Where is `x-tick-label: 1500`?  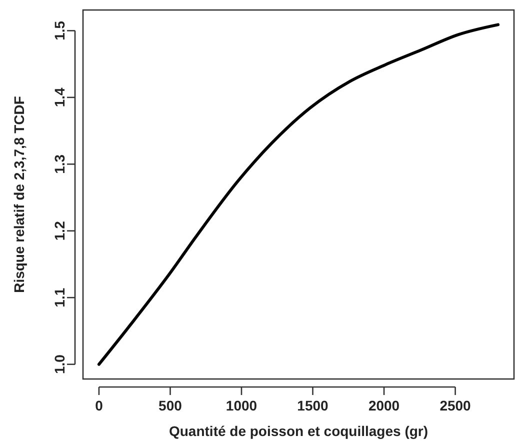
x-tick-label: 1500 is located at coordinates (313, 406).